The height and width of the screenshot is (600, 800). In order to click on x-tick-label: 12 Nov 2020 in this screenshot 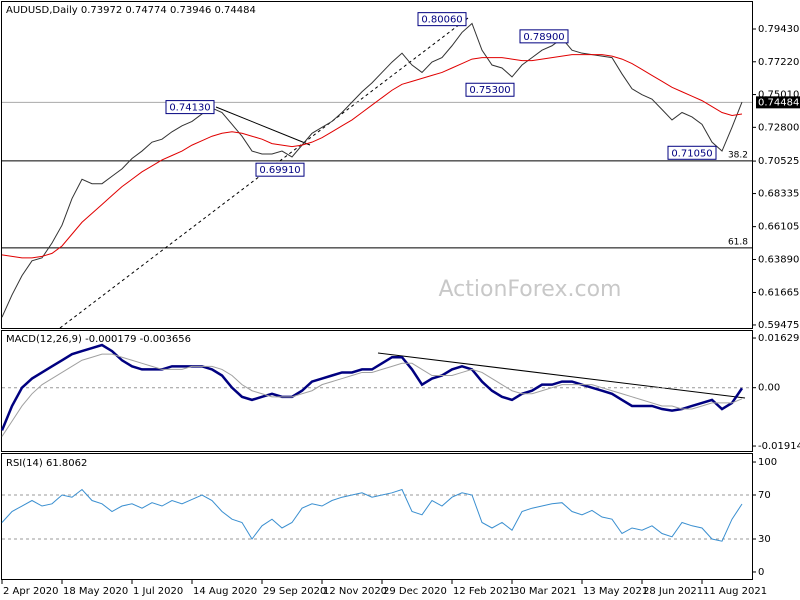, I will do `click(355, 591)`.